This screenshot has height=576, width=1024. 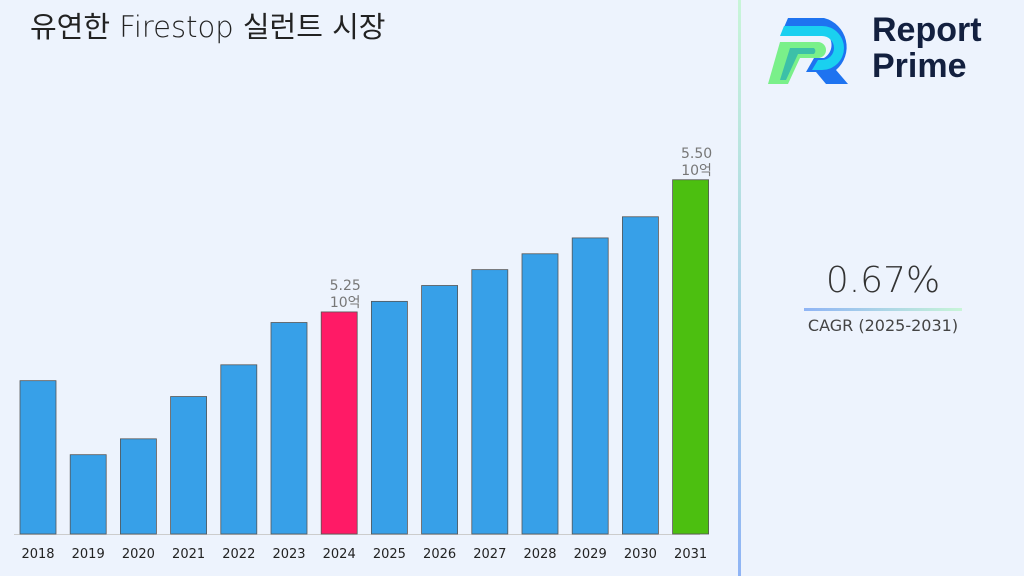 I want to click on brand-name: Report Prime, so click(x=927, y=48).